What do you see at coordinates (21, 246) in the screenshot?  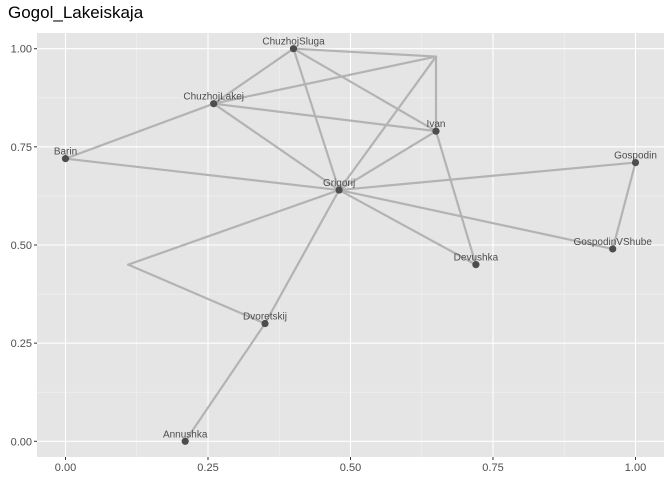 I see `y-tick-label: 0.50` at bounding box center [21, 246].